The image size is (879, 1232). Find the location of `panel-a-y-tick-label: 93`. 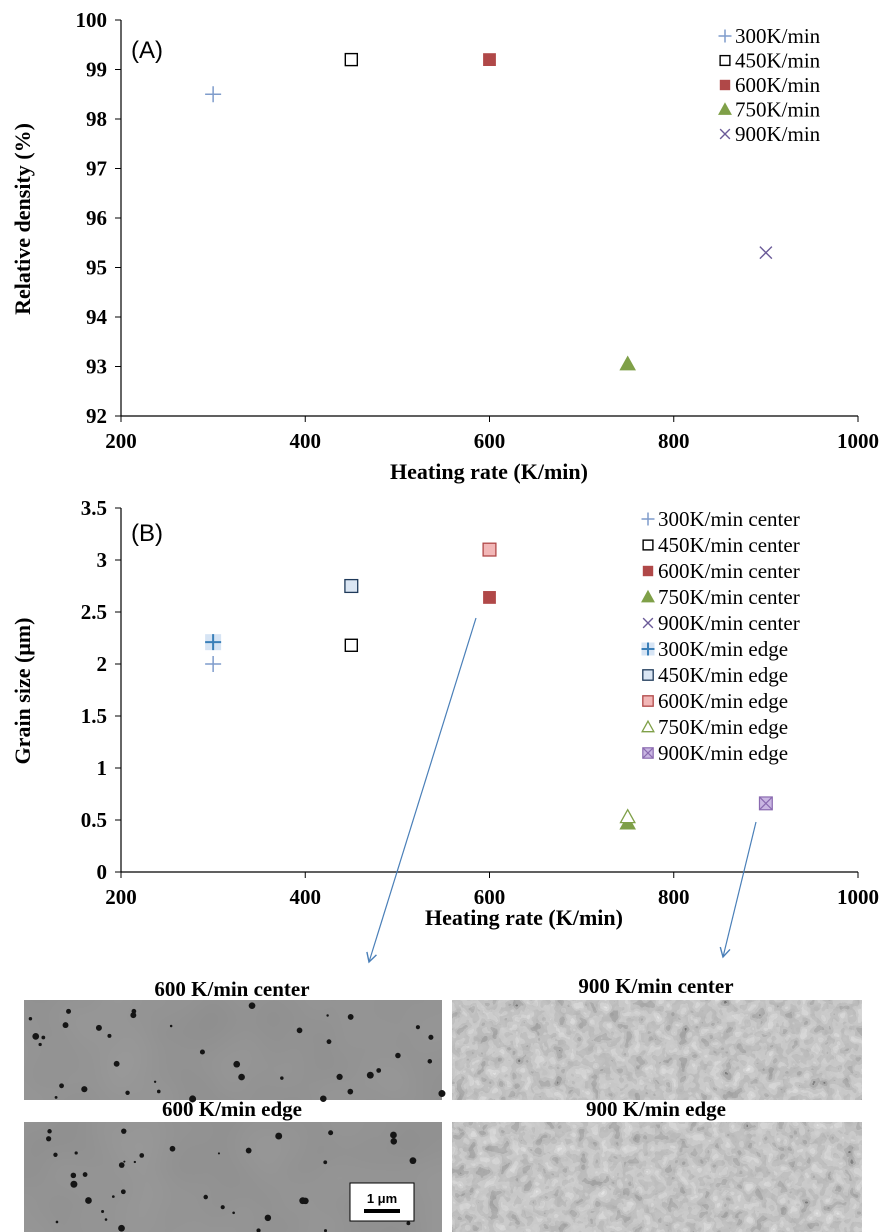

panel-a-y-tick-label: 93 is located at coordinates (96, 367).